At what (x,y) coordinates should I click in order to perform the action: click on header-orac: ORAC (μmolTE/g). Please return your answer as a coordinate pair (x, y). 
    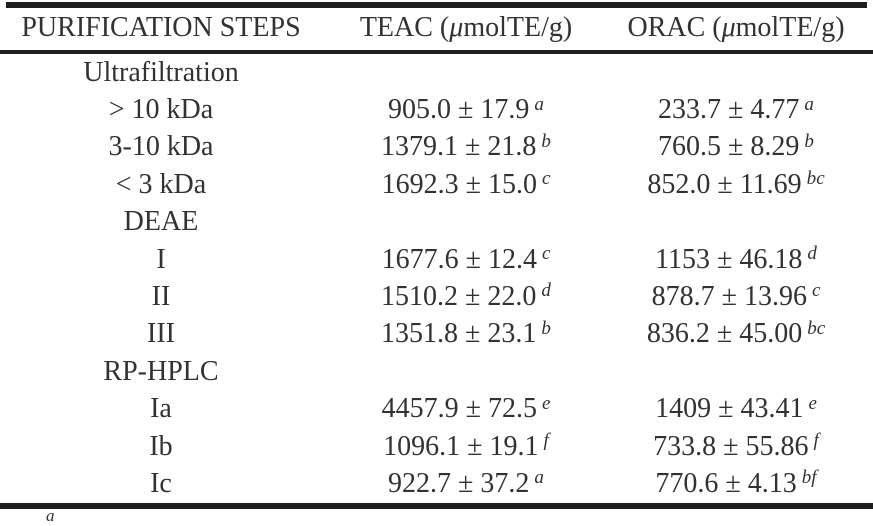
    Looking at the image, I should click on (736, 28).